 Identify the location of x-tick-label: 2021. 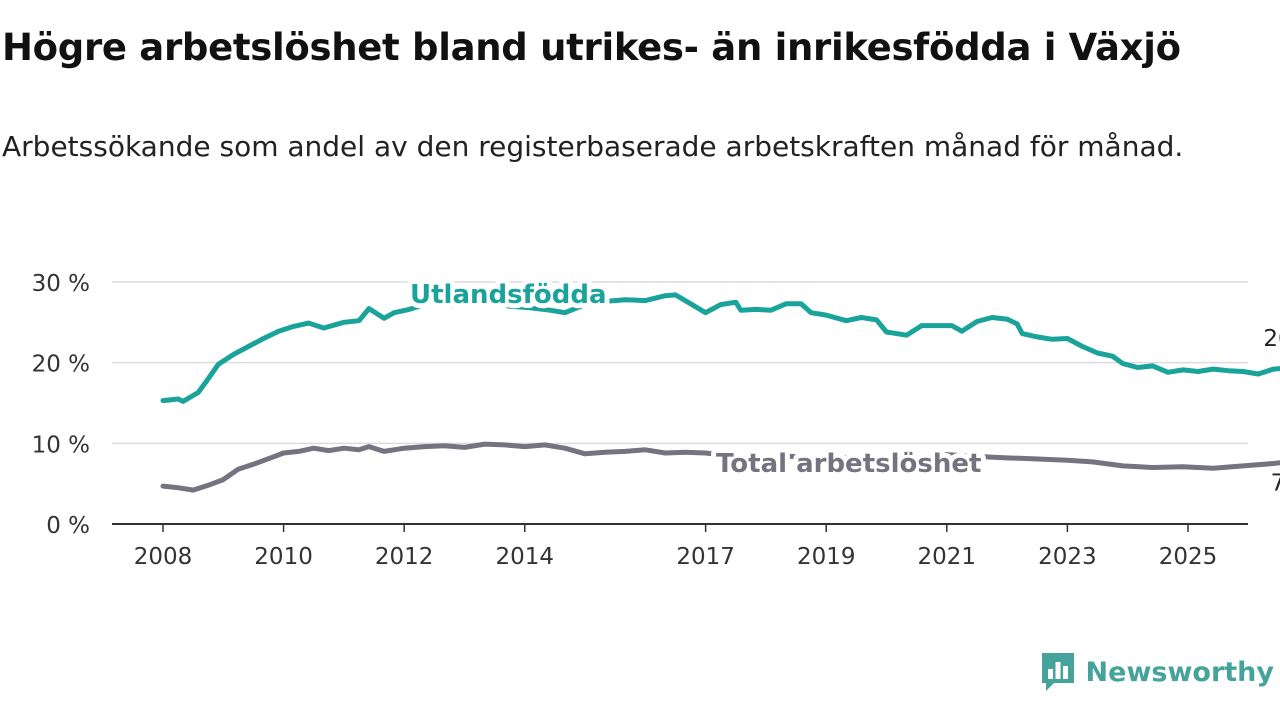
(947, 557).